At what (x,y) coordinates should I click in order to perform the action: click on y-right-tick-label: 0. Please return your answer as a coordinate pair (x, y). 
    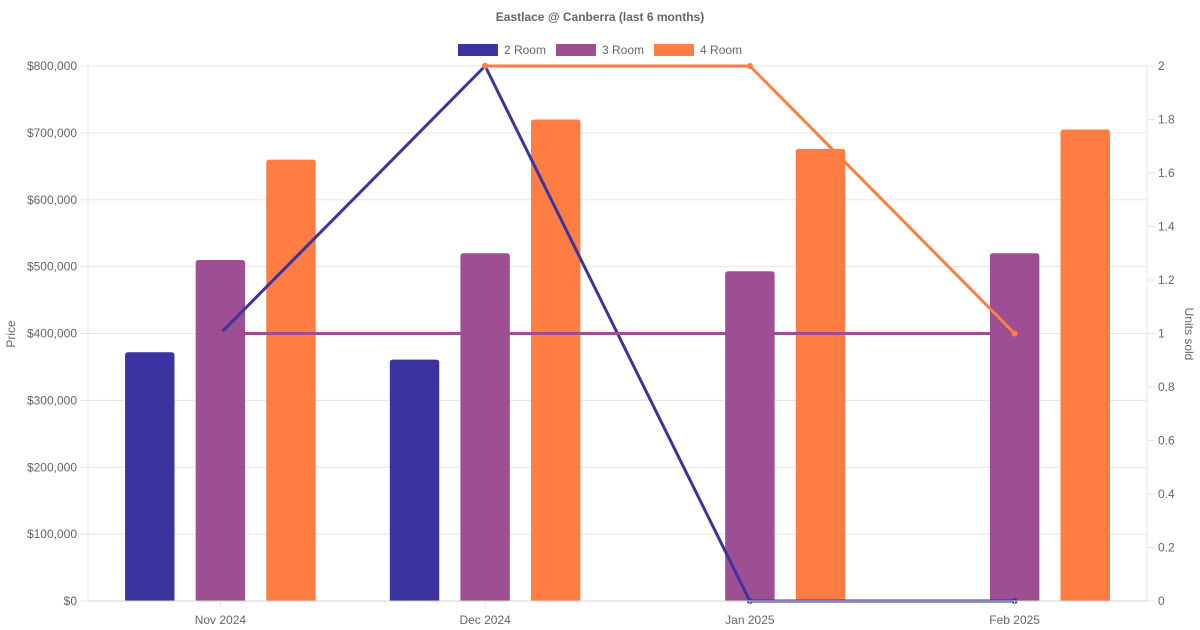
    Looking at the image, I should click on (1161, 601).